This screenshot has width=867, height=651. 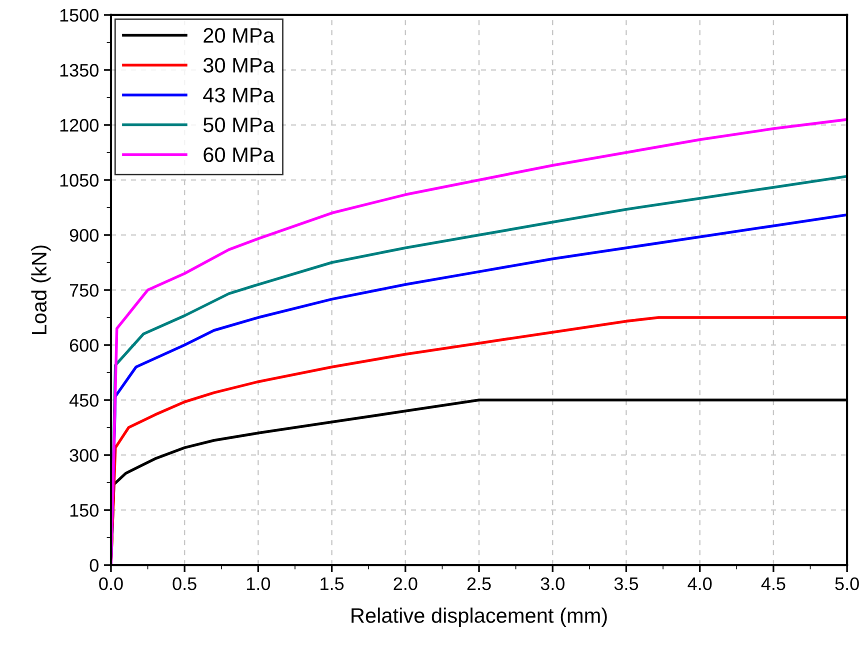 I want to click on x-tick-label: 3.0, so click(x=552, y=583).